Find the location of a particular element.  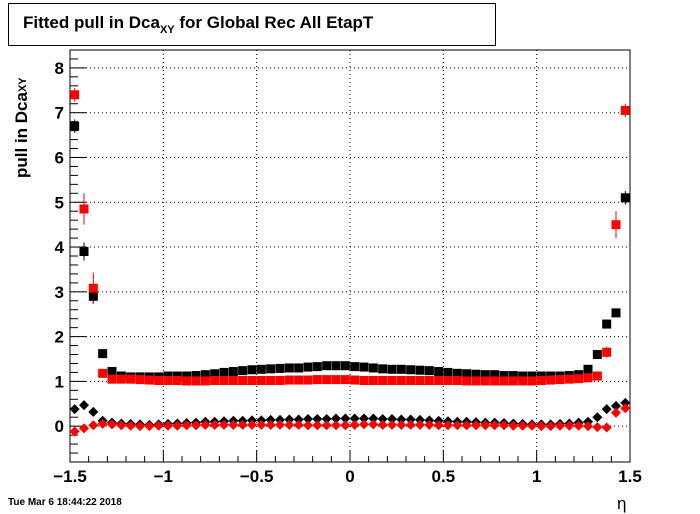

y-axis-label-main: pull in Dca is located at coordinates (21, 135).